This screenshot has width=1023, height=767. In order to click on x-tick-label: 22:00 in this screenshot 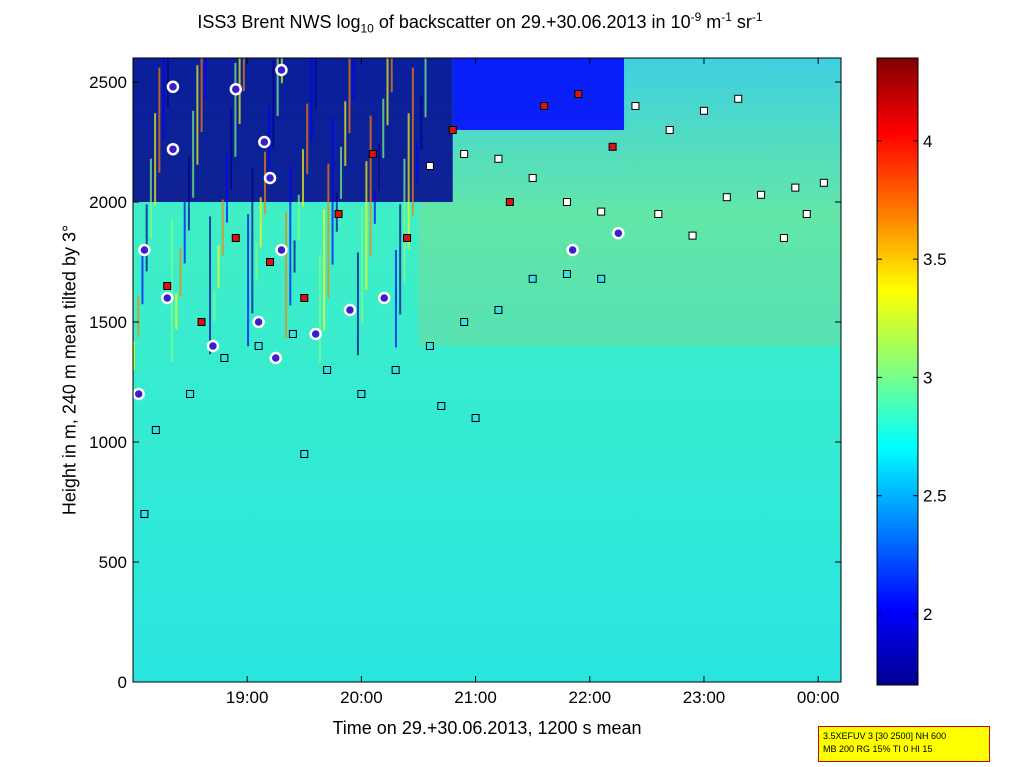, I will do `click(590, 697)`.